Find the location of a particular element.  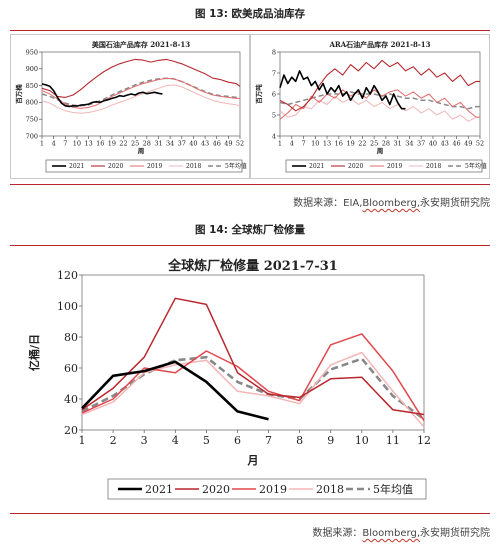

x-tick-label: 40 is located at coordinates (433, 144).